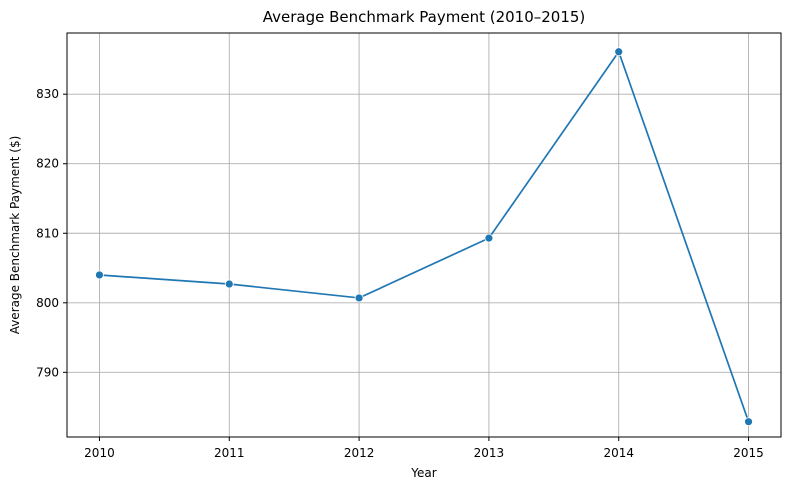 This screenshot has height=491, width=789. What do you see at coordinates (424, 17) in the screenshot?
I see `chart-title: Average Benchmark Payment (2010–2015)` at bounding box center [424, 17].